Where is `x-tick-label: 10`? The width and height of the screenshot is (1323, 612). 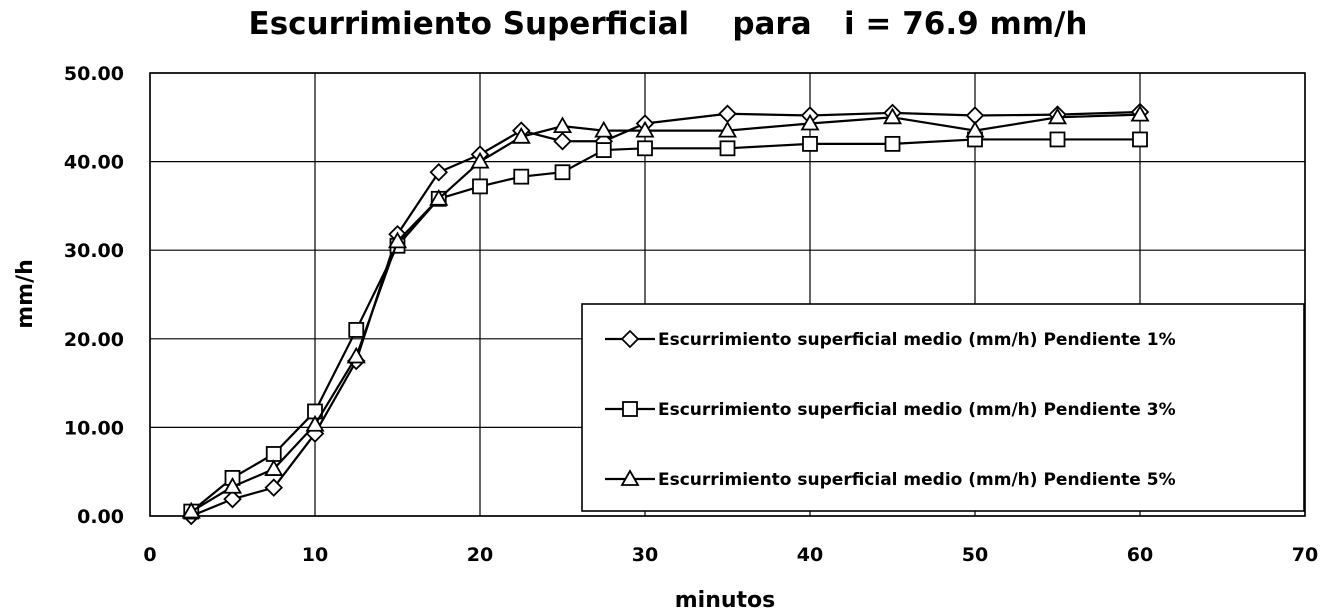 x-tick-label: 10 is located at coordinates (315, 555).